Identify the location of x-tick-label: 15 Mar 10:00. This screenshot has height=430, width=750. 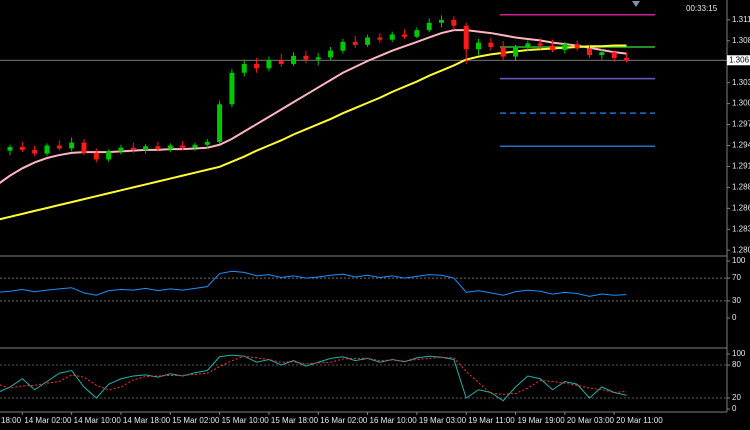
(246, 420).